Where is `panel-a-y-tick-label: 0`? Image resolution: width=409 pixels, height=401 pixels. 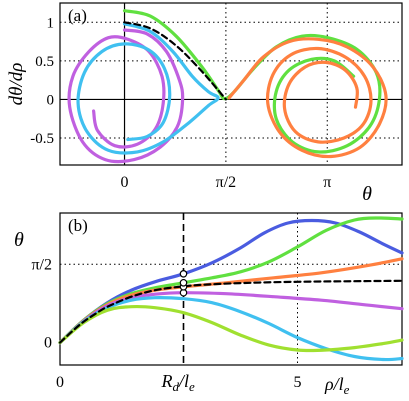
panel-a-y-tick-label: 0 is located at coordinates (51, 100).